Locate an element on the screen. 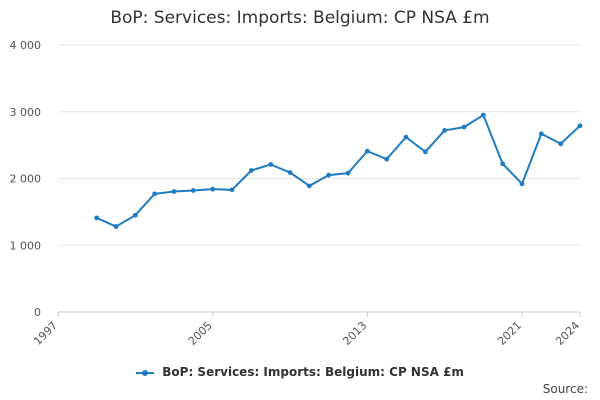 The height and width of the screenshot is (400, 600). source-label: Source: is located at coordinates (565, 389).